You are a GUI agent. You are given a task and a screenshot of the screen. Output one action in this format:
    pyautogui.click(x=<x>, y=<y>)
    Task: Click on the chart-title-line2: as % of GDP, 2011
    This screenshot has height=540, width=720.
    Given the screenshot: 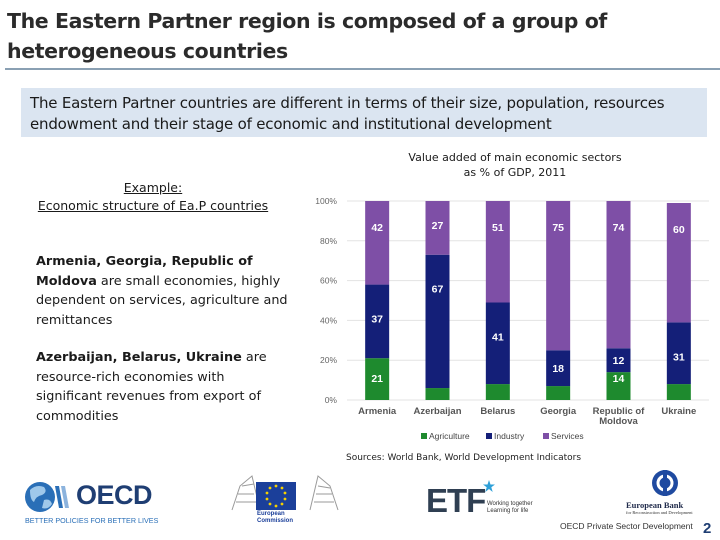 What is the action you would take?
    pyautogui.click(x=515, y=172)
    